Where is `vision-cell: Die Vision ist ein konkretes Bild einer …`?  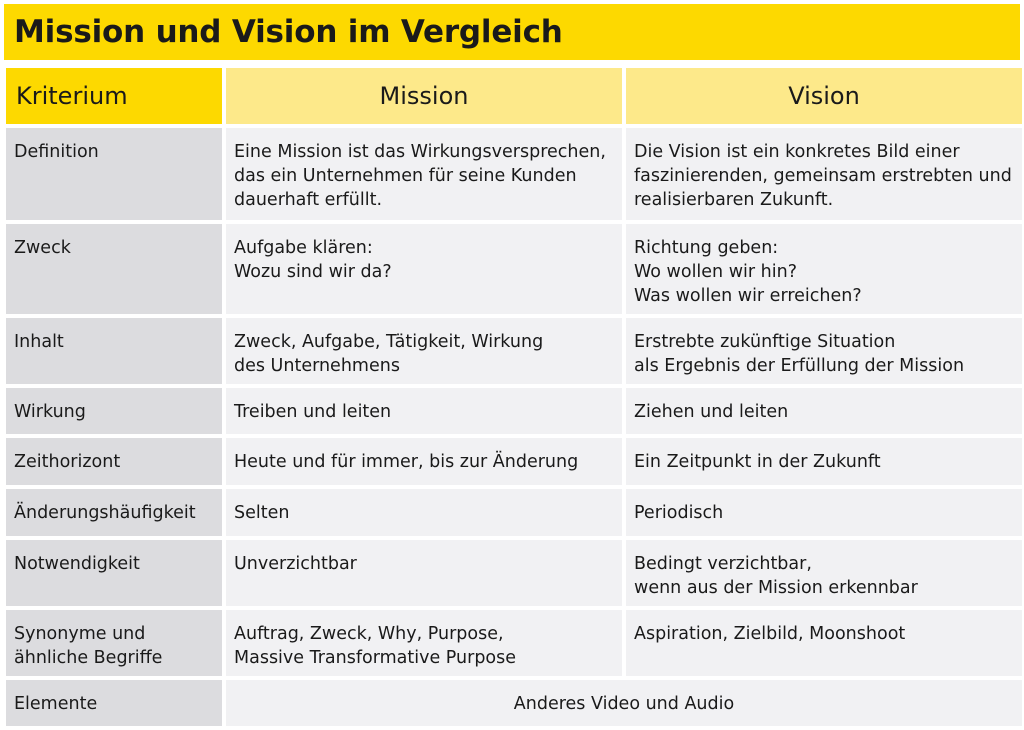 vision-cell: Die Vision ist ein konkretes Bild einer … is located at coordinates (824, 174).